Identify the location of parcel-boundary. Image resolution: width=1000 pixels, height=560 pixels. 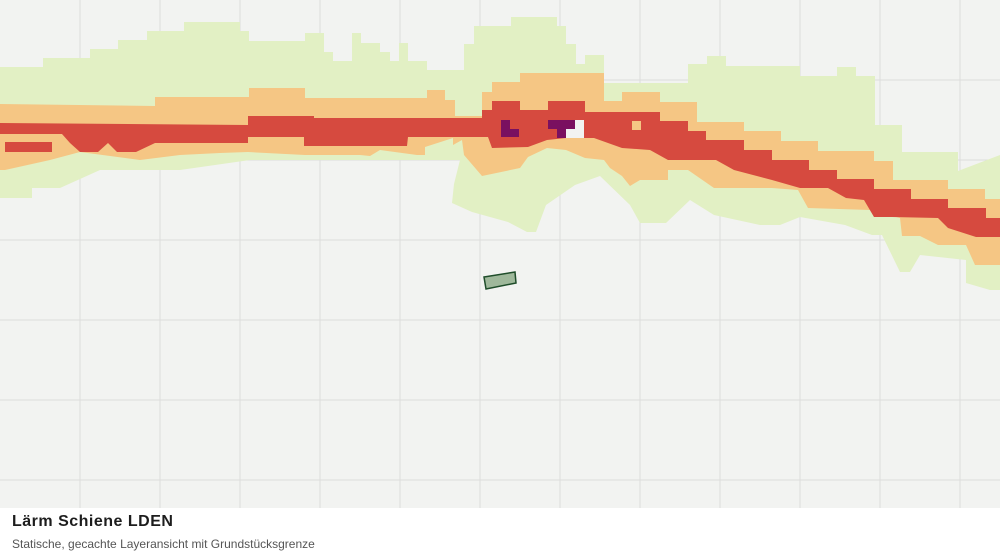
(500, 280).